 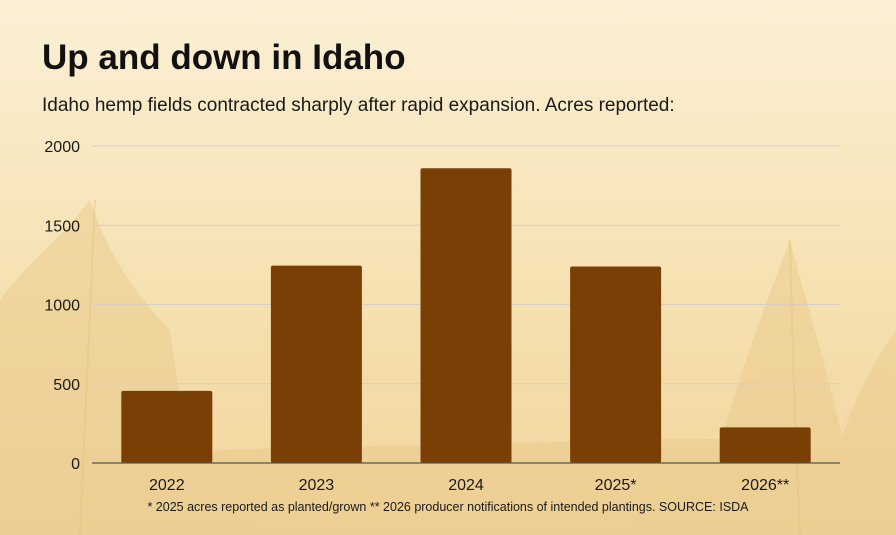 What do you see at coordinates (316, 364) in the screenshot?
I see `bar-2023` at bounding box center [316, 364].